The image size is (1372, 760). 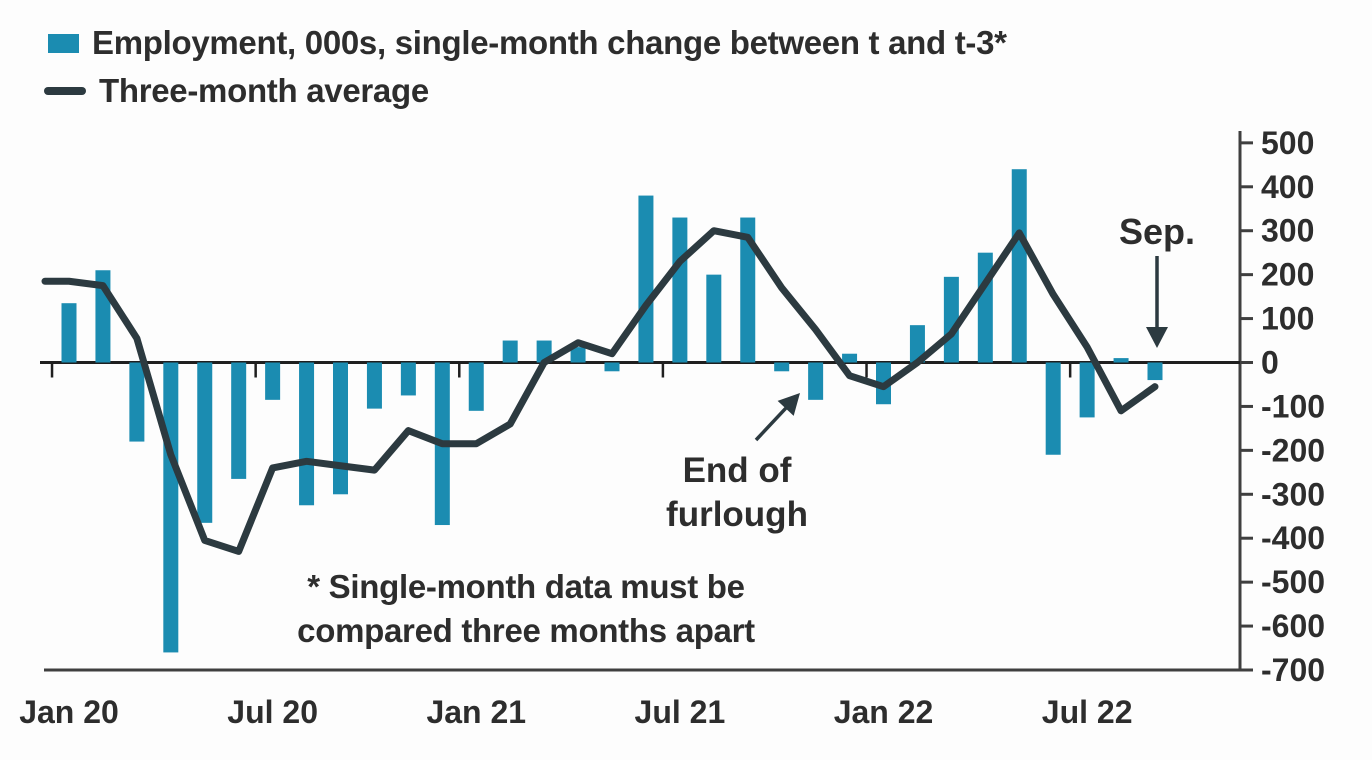 What do you see at coordinates (1287, 319) in the screenshot?
I see `y-tick-label: 100` at bounding box center [1287, 319].